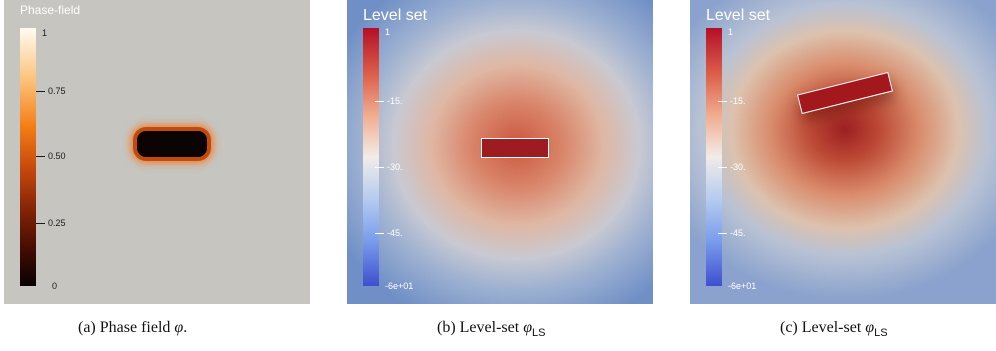  I want to click on colorbar-tick-label: 0.75, so click(51, 91).